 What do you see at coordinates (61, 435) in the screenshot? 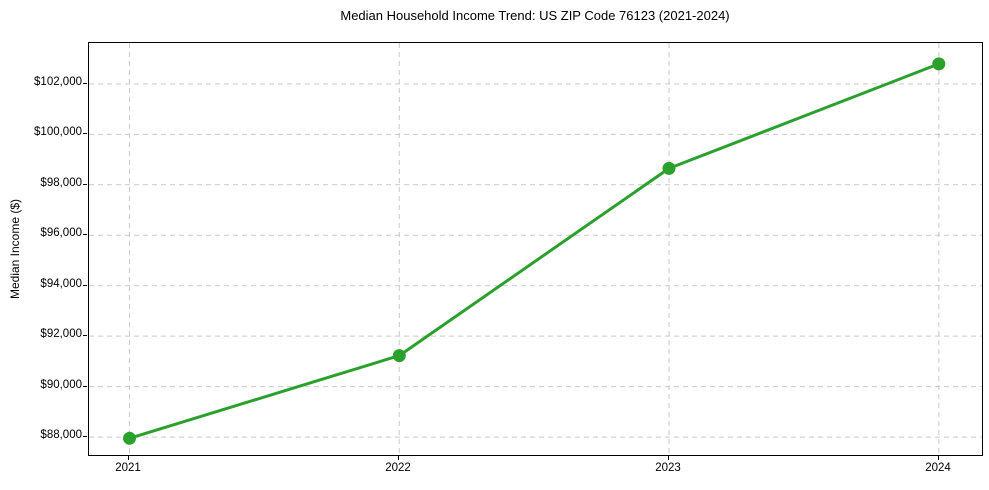
I see `y-tick-label: $88,000` at bounding box center [61, 435].